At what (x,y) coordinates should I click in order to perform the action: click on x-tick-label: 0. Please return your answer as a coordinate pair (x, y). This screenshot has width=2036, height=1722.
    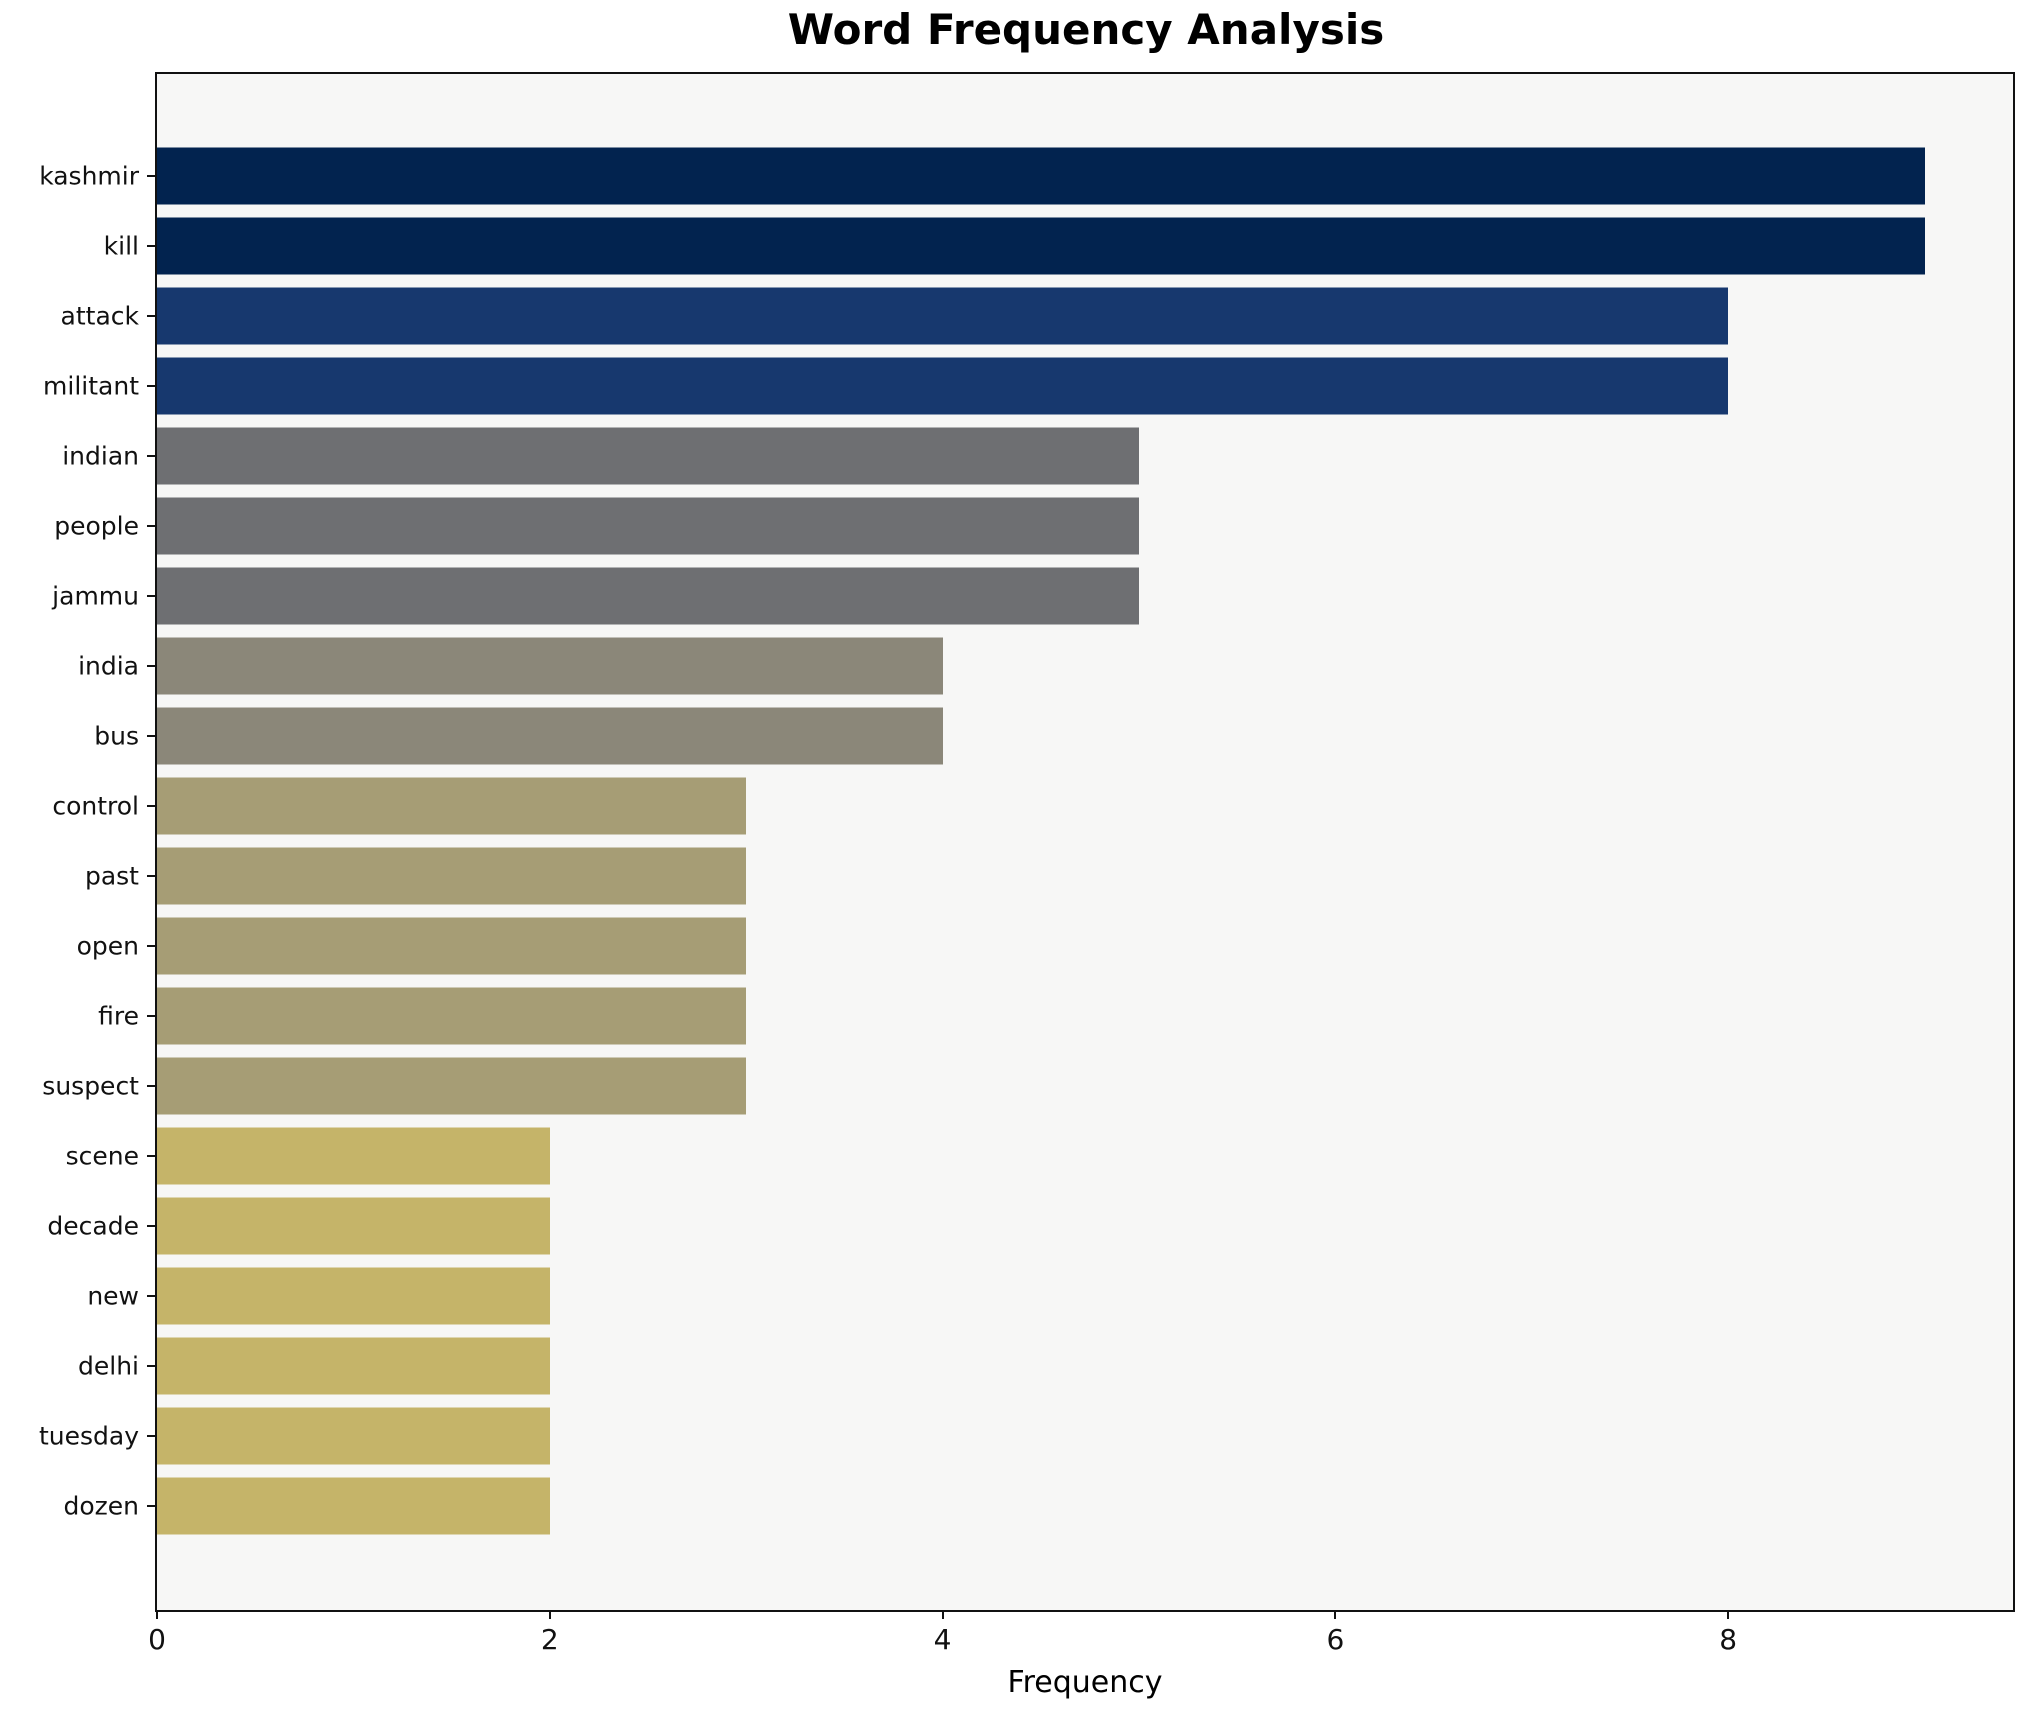
    Looking at the image, I should click on (157, 1639).